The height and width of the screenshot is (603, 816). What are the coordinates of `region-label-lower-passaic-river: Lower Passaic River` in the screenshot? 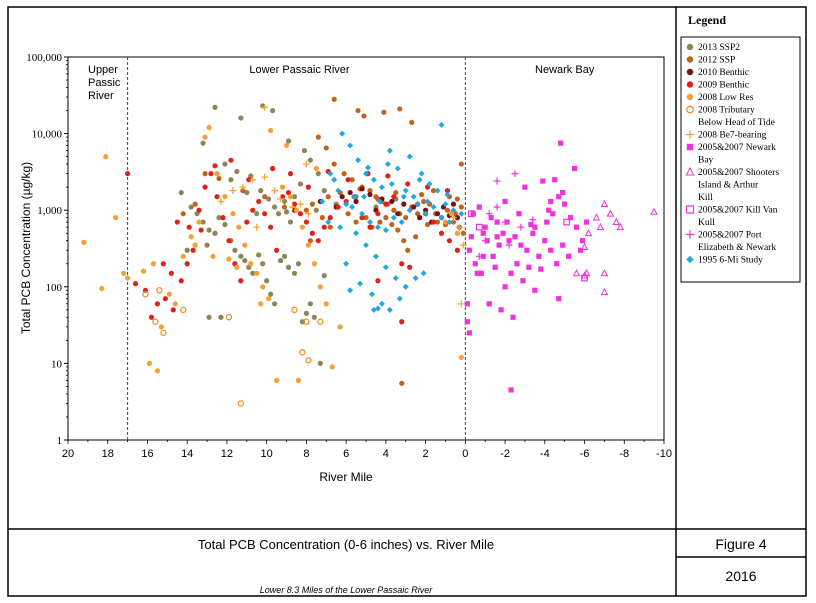 It's located at (299, 70).